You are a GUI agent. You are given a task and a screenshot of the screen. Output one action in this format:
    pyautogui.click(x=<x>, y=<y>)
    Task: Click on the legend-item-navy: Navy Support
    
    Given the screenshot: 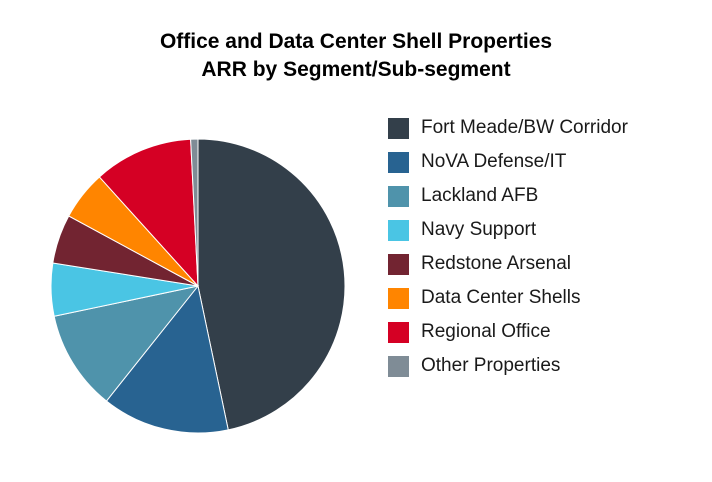 What is the action you would take?
    pyautogui.click(x=548, y=230)
    